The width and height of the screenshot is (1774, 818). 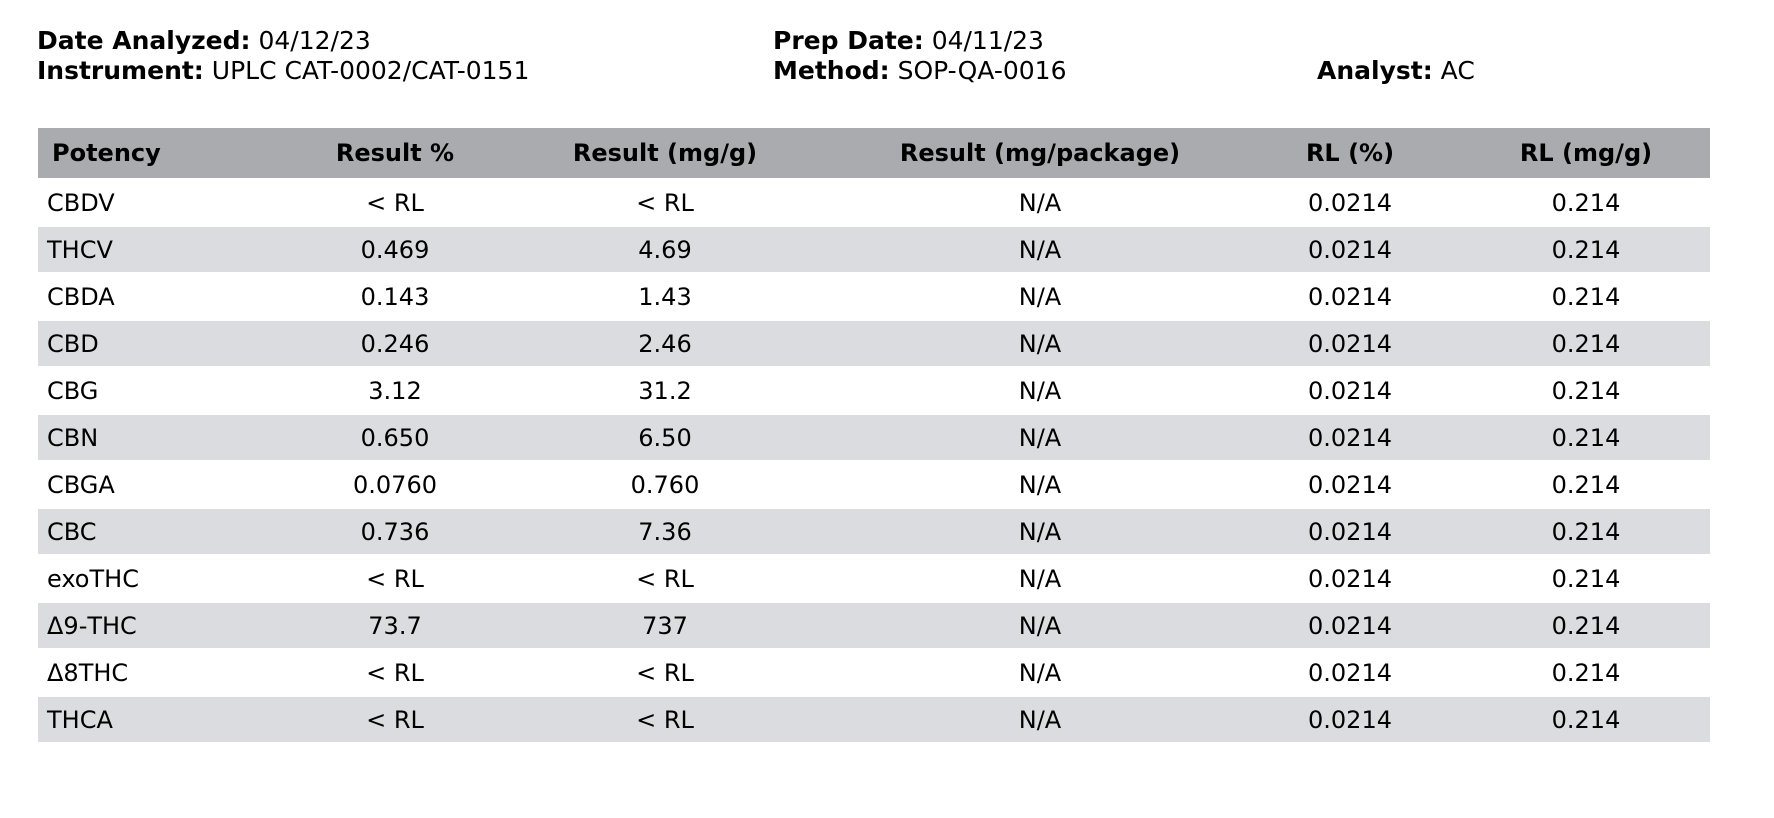 I want to click on cell-result-mg-g: 31.2, so click(x=665, y=390).